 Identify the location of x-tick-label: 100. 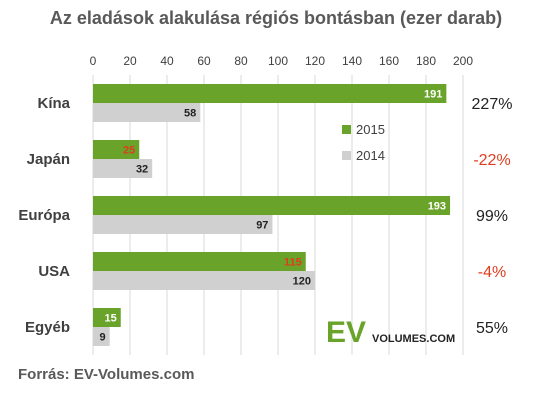
(278, 61).